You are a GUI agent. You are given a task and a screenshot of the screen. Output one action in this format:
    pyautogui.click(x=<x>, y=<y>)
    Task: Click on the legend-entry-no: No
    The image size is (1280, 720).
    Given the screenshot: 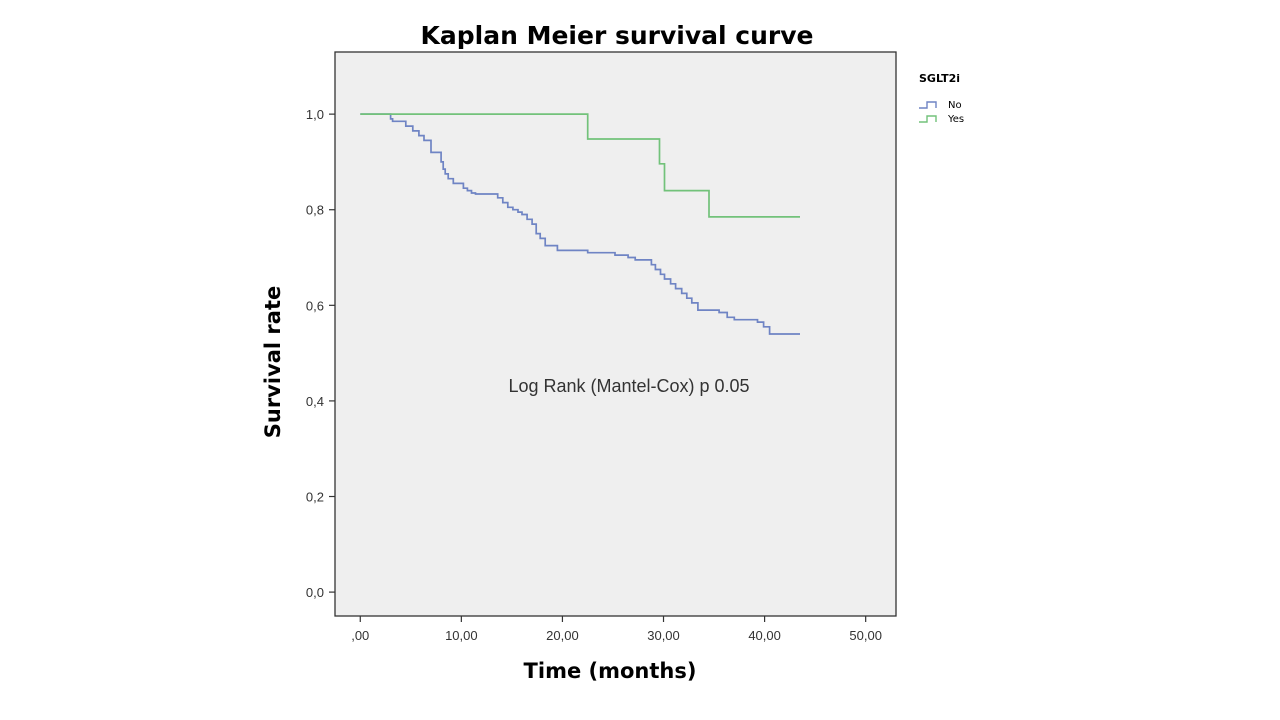 What is the action you would take?
    pyautogui.click(x=940, y=105)
    